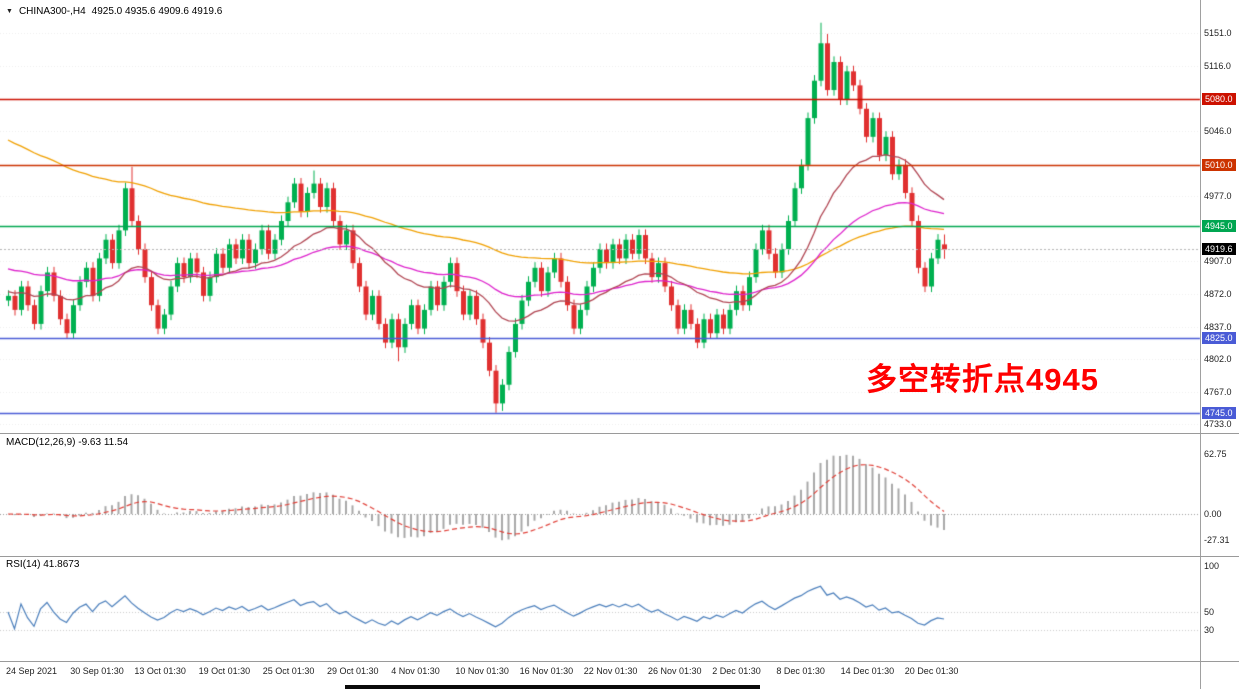  What do you see at coordinates (353, 671) in the screenshot?
I see `time-axis-label: 29 Oct 01:30` at bounding box center [353, 671].